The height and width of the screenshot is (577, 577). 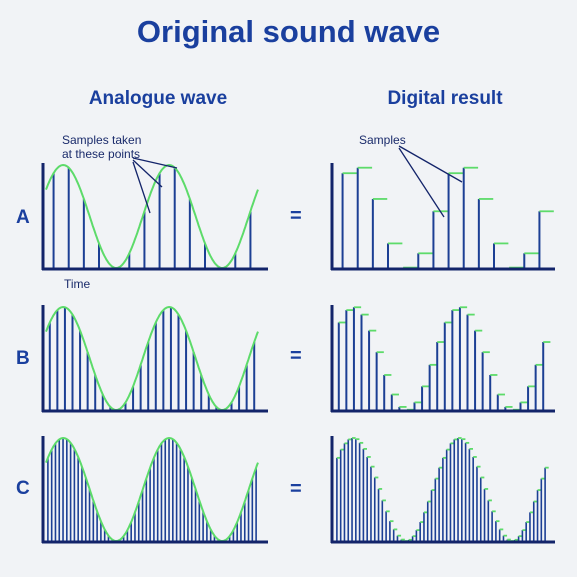 What do you see at coordinates (77, 284) in the screenshot?
I see `time-axis-label: Time` at bounding box center [77, 284].